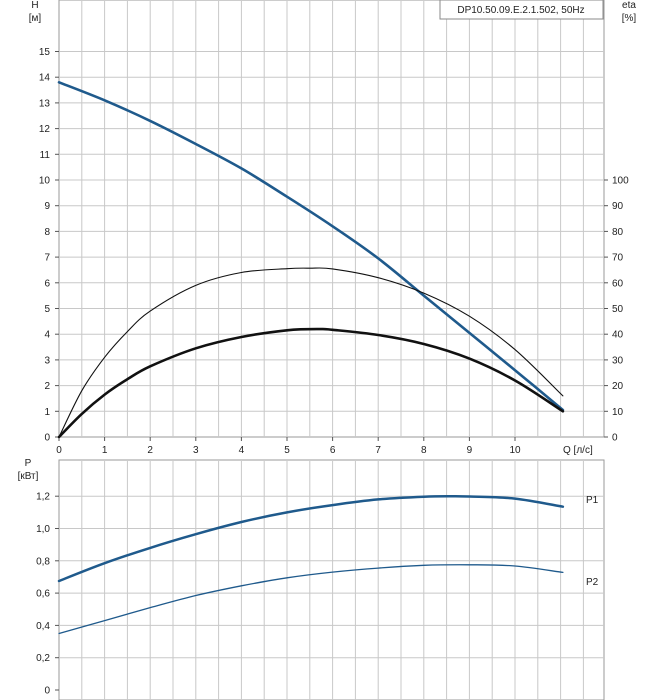  What do you see at coordinates (47, 206) in the screenshot?
I see `h-tick-label: 9` at bounding box center [47, 206].